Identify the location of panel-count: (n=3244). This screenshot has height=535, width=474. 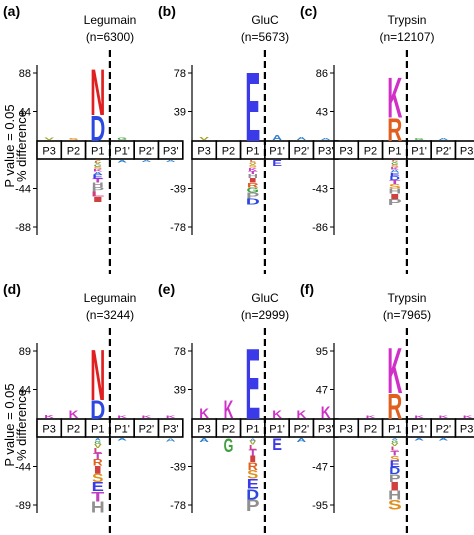
(110, 315).